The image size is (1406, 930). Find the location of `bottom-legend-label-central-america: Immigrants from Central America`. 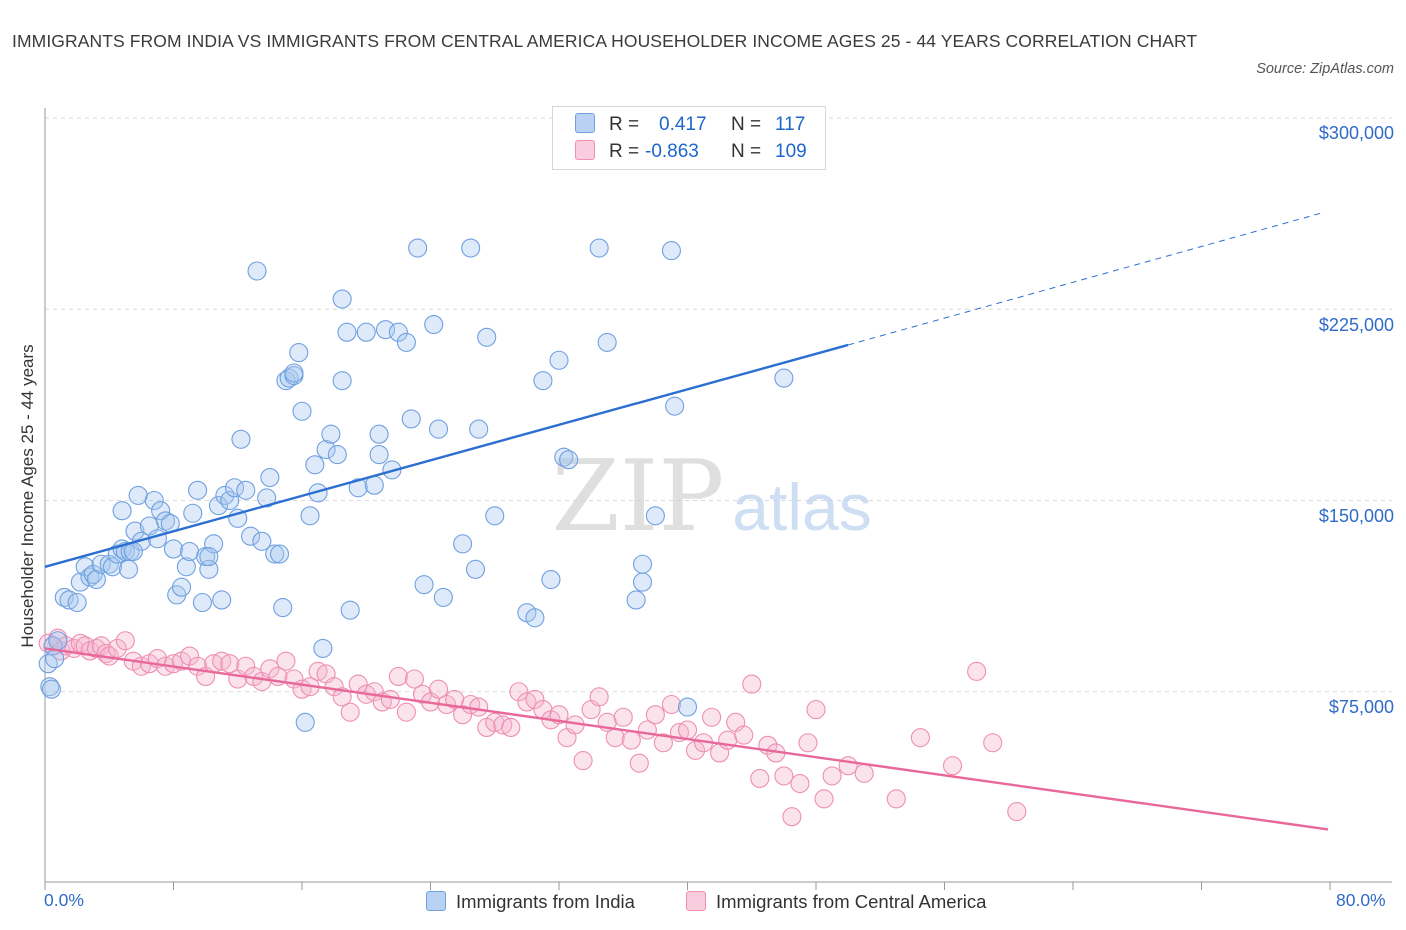

bottom-legend-label-central-america: Immigrants from Central America is located at coordinates (851, 901).